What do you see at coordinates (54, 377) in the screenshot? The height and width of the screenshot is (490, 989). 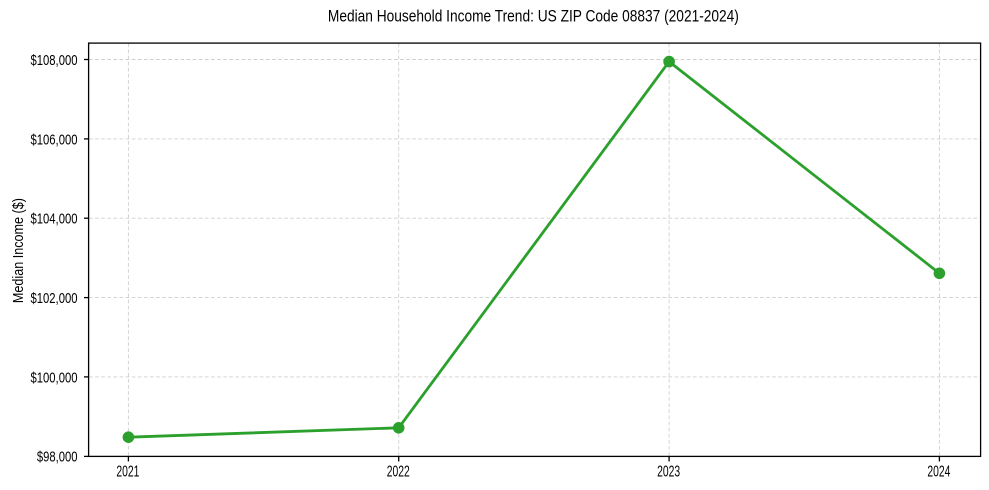 I see `svg-text: $100,000` at bounding box center [54, 377].